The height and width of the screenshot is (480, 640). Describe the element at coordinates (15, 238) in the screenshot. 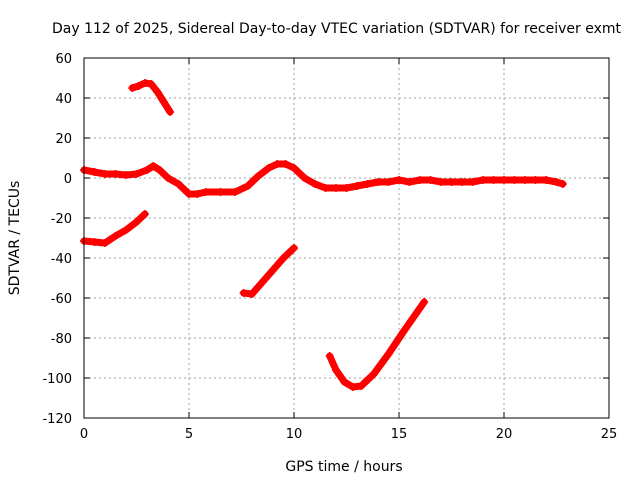

I see `y-axis-label: SDTVAR / TECUs` at that location.